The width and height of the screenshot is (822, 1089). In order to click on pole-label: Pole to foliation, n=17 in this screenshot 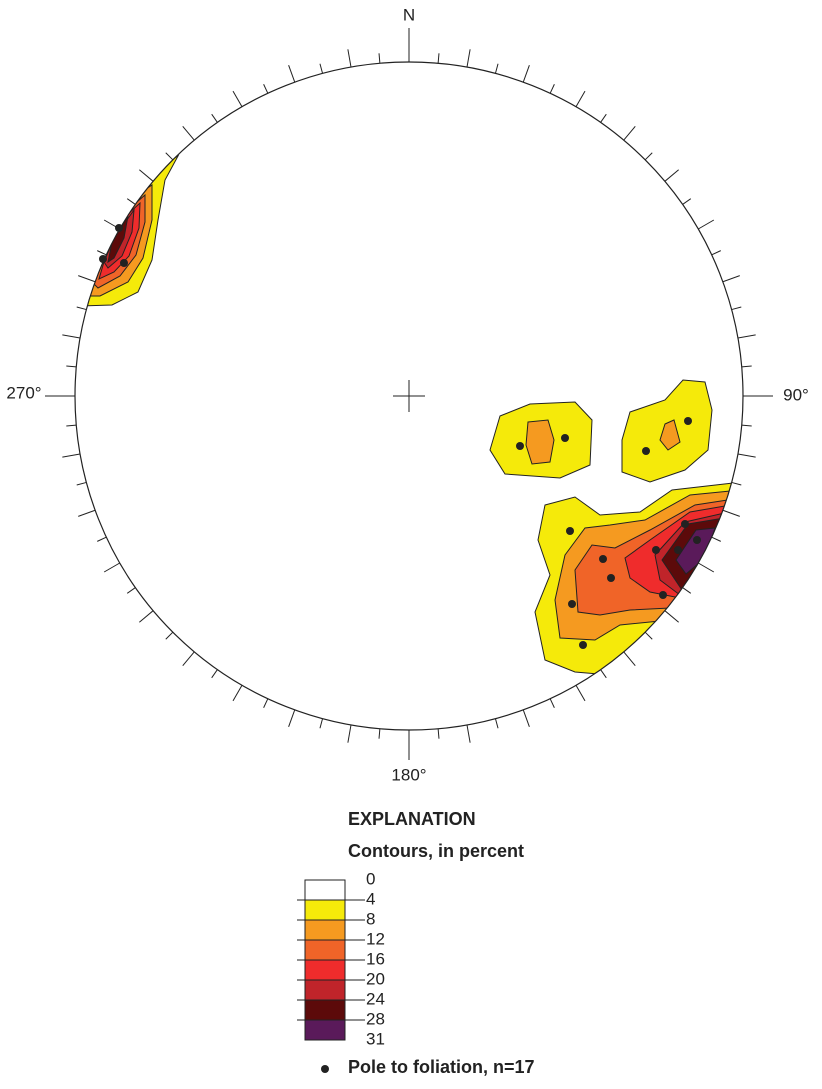, I will do `click(441, 1067)`.